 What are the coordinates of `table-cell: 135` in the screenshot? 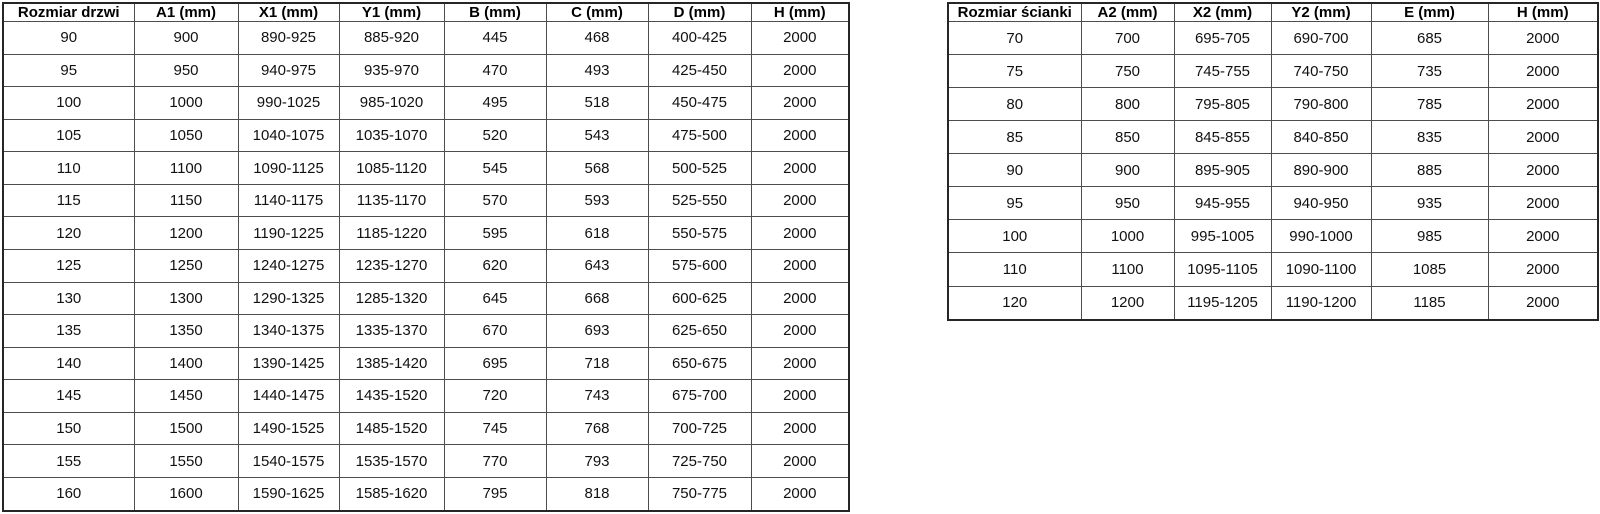 It's located at (68, 331).